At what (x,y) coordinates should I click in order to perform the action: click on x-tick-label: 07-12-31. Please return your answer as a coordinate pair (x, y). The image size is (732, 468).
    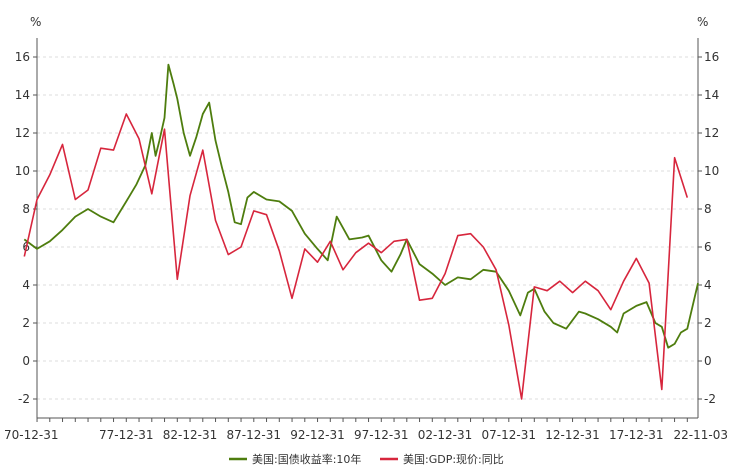
    Looking at the image, I should click on (509, 435).